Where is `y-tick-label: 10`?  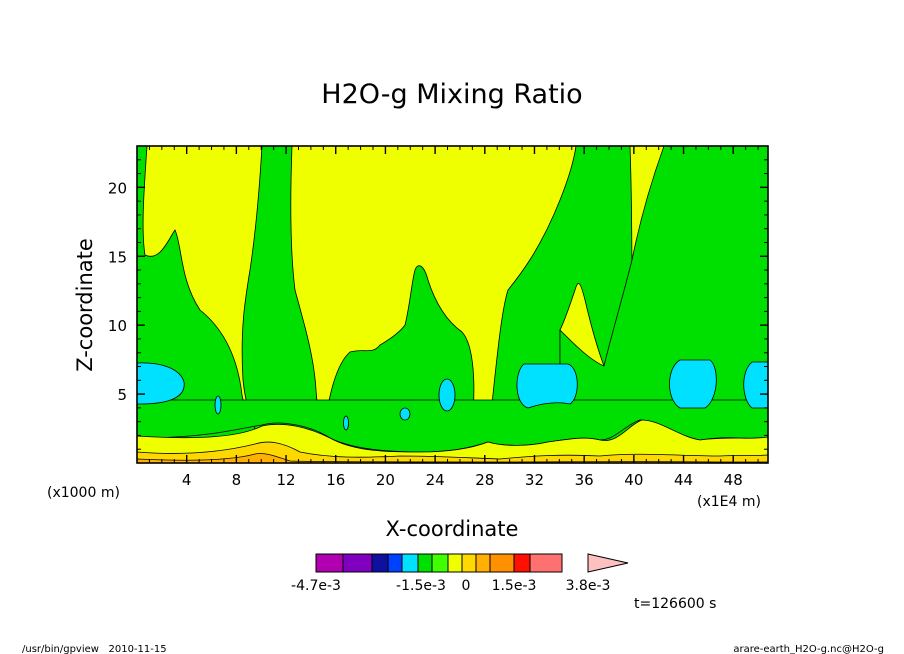 y-tick-label: 10 is located at coordinates (117, 326).